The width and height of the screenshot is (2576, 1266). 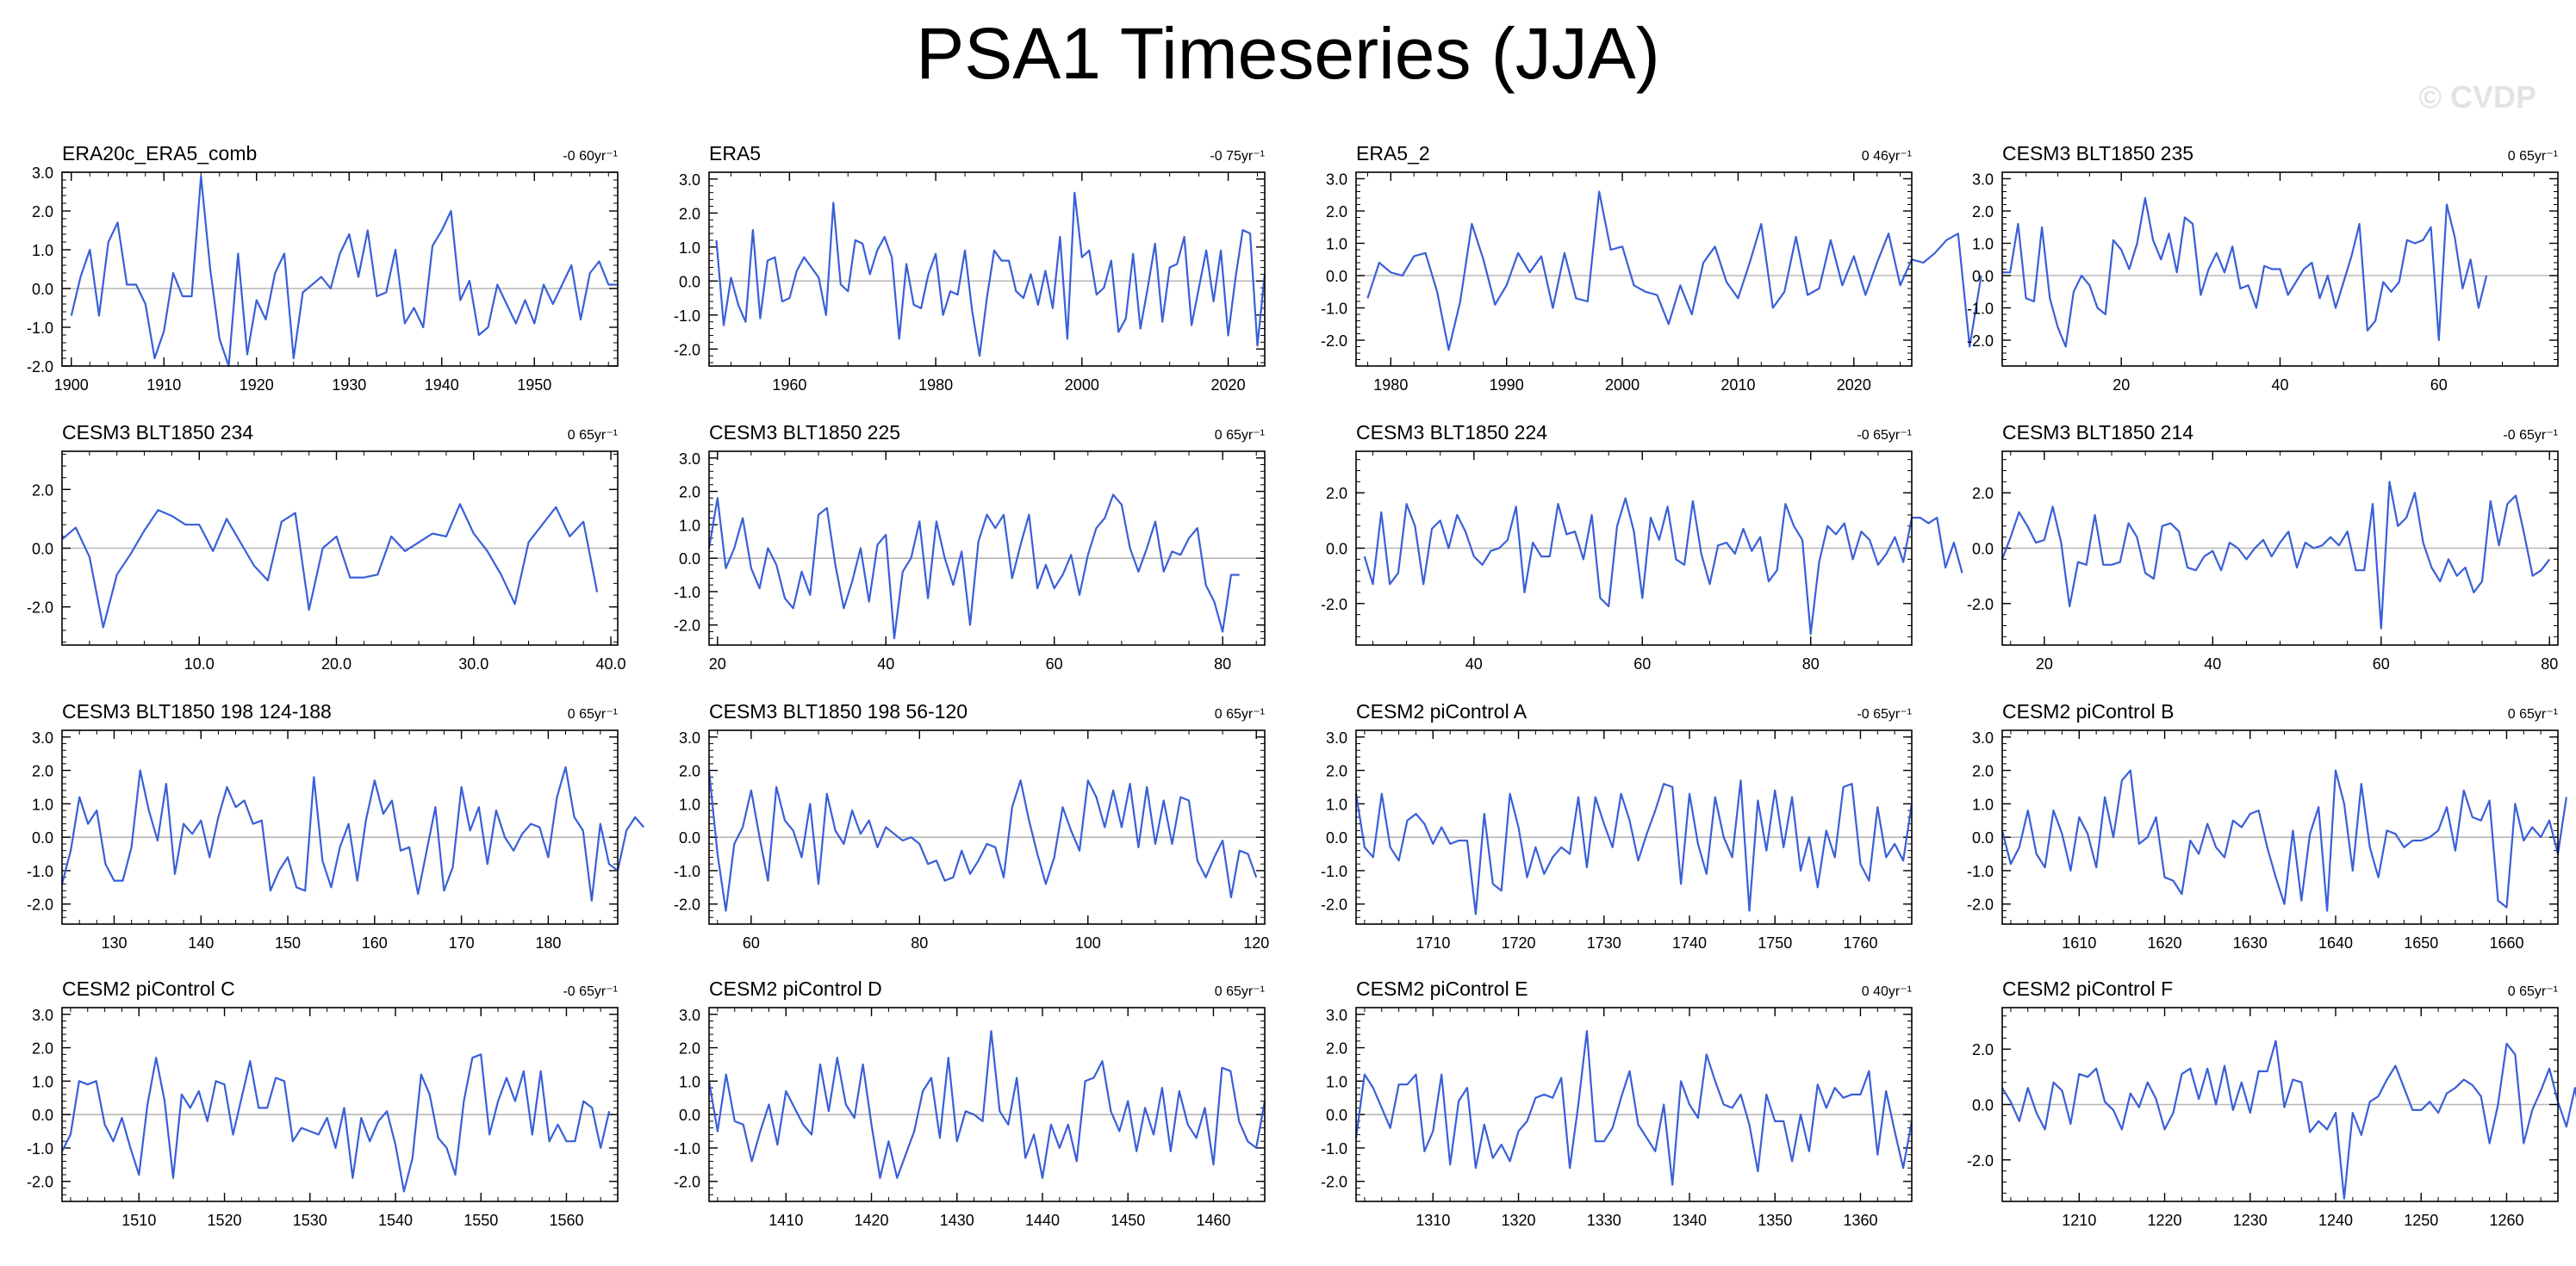 I want to click on trend-label: -0 65yr⁻¹, so click(x=591, y=992).